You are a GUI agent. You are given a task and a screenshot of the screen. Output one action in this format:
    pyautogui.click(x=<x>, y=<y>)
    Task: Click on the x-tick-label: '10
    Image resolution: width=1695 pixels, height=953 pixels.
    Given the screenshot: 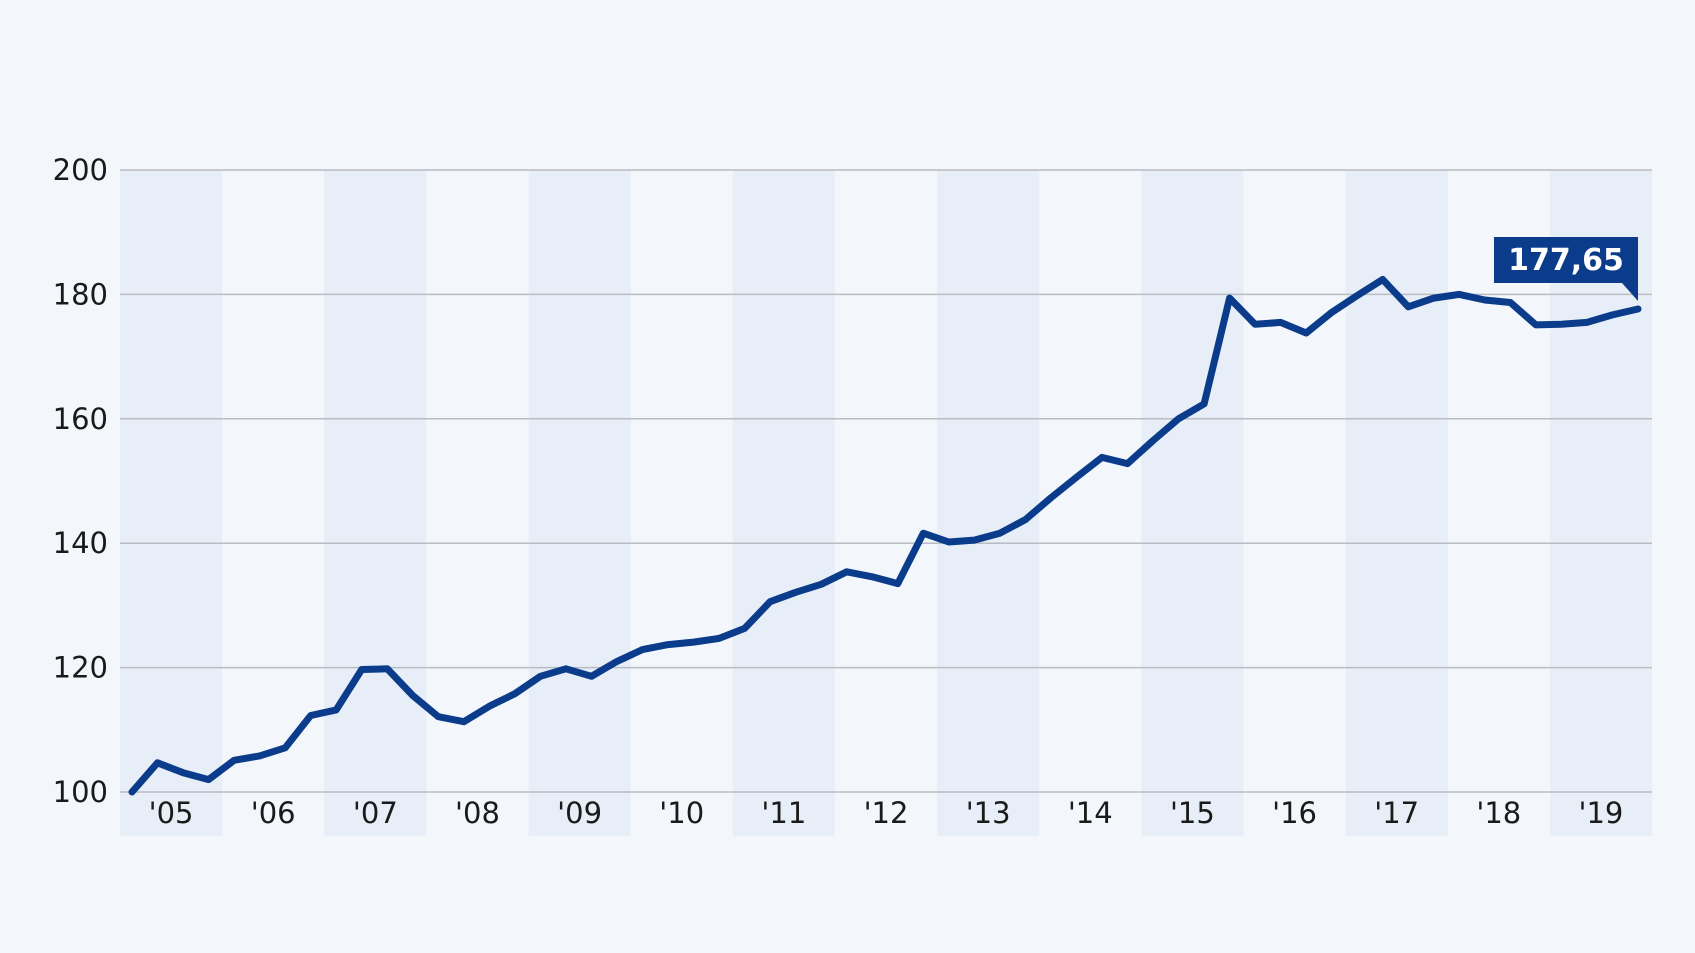 What is the action you would take?
    pyautogui.click(x=681, y=813)
    